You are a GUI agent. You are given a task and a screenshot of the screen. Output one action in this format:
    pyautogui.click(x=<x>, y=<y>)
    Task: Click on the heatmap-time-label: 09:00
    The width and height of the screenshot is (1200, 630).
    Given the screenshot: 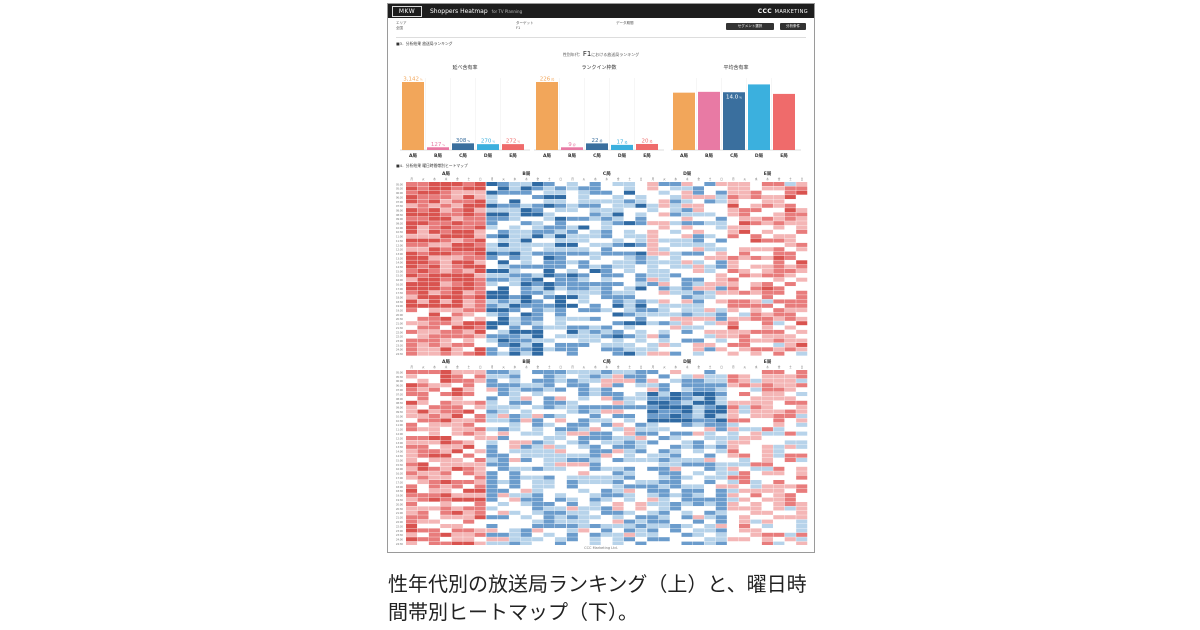 What is the action you would take?
    pyautogui.click(x=399, y=219)
    